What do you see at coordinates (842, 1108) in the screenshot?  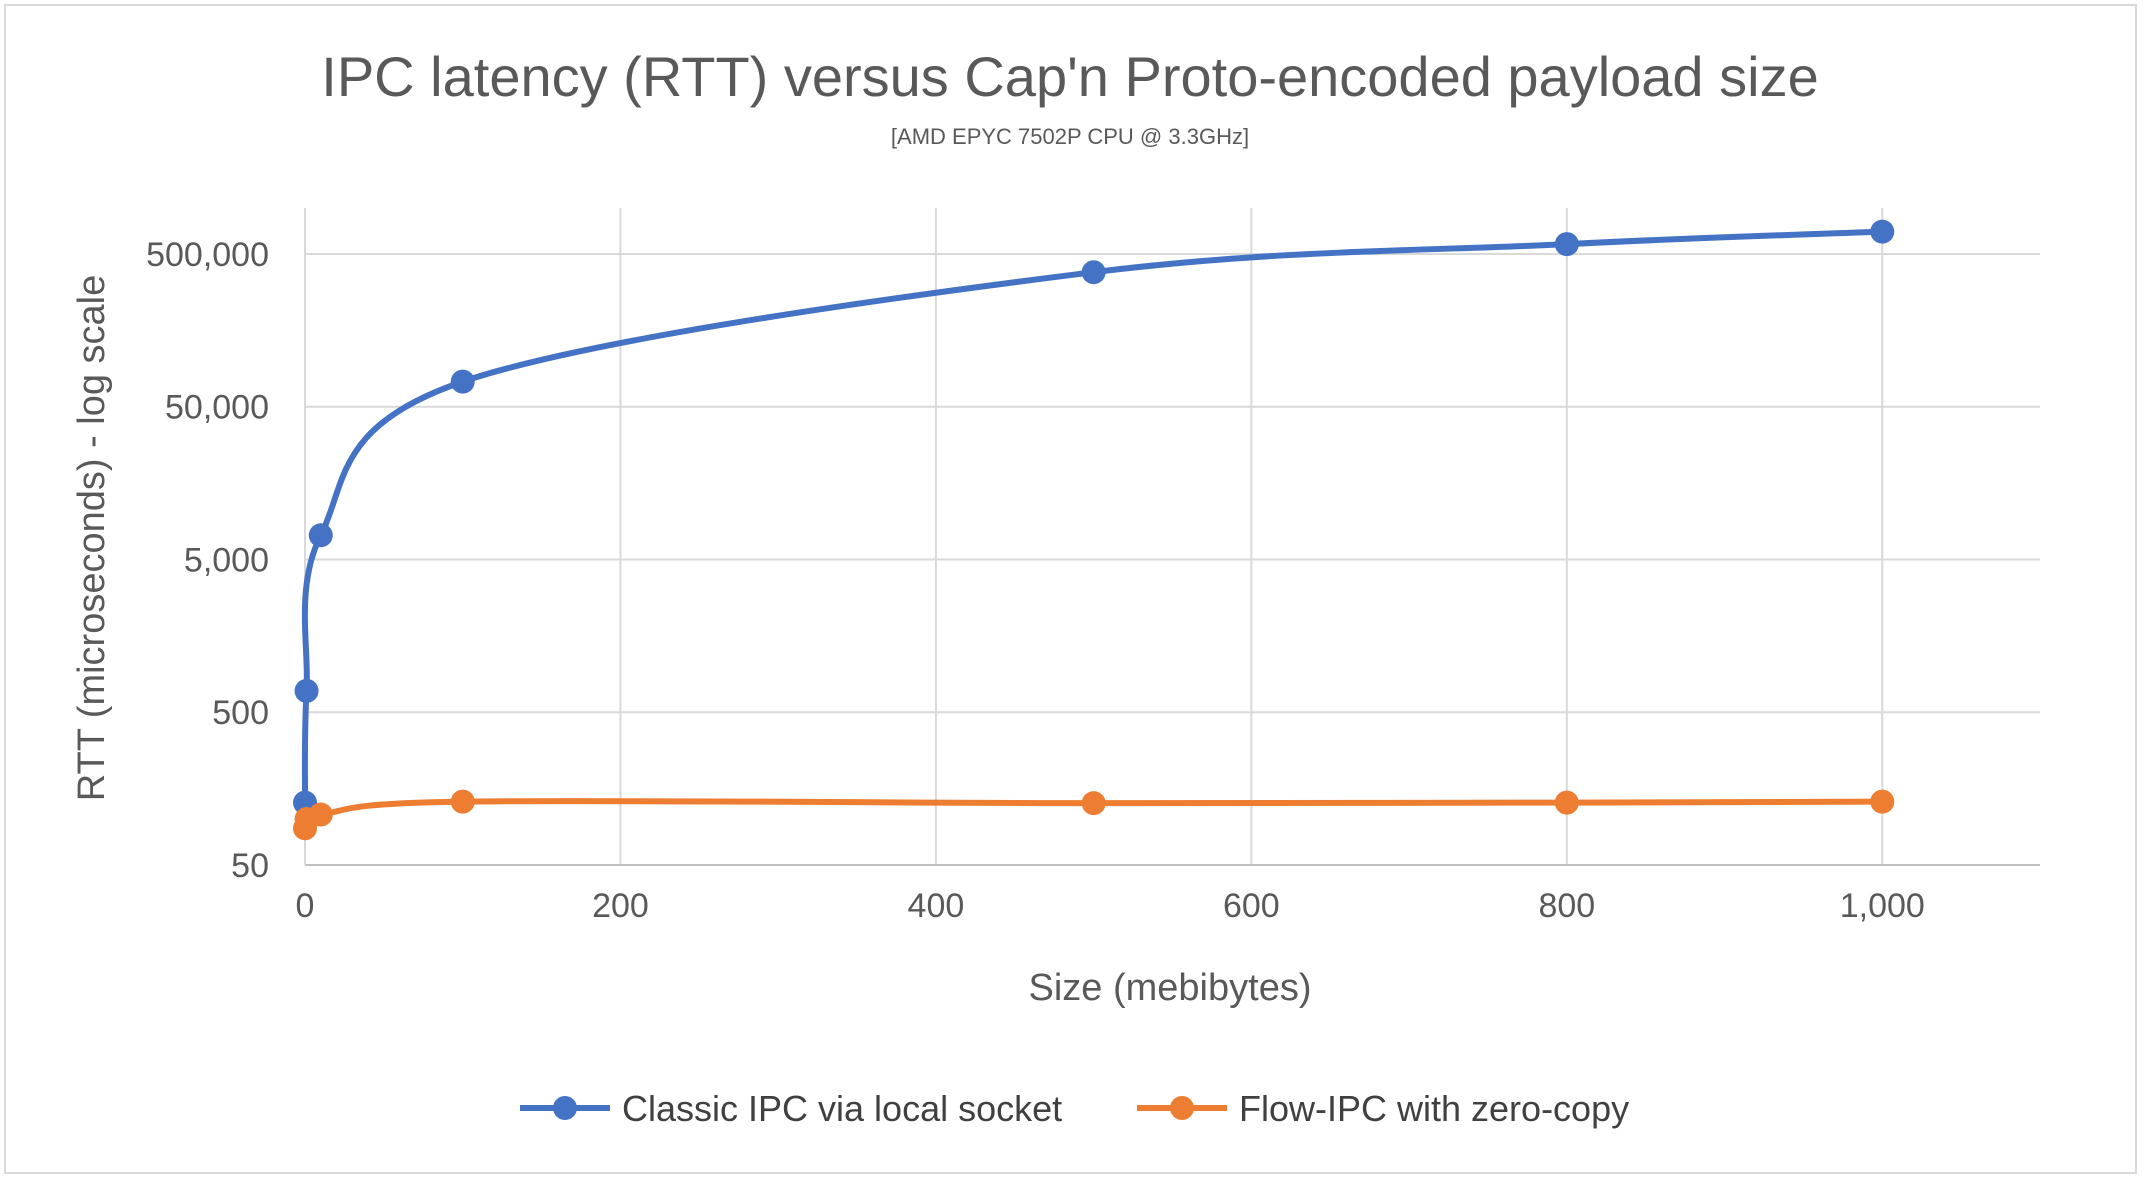 I see `legend-label-1: Classic IPC via local socket` at bounding box center [842, 1108].